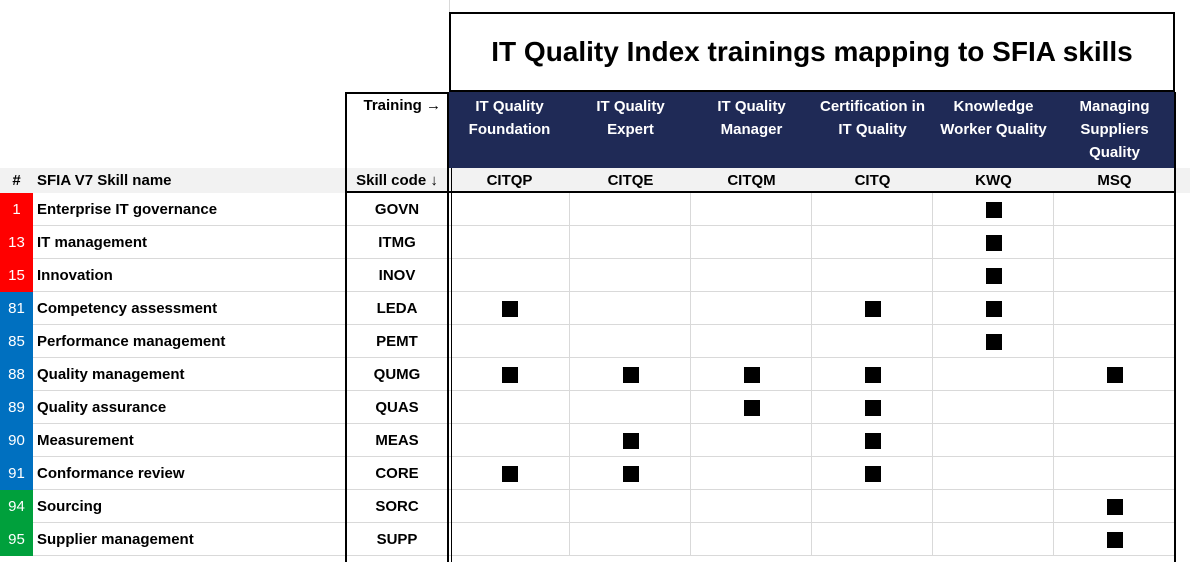 This screenshot has width=1190, height=562. What do you see at coordinates (1114, 180) in the screenshot?
I see `training-code: MSQ` at bounding box center [1114, 180].